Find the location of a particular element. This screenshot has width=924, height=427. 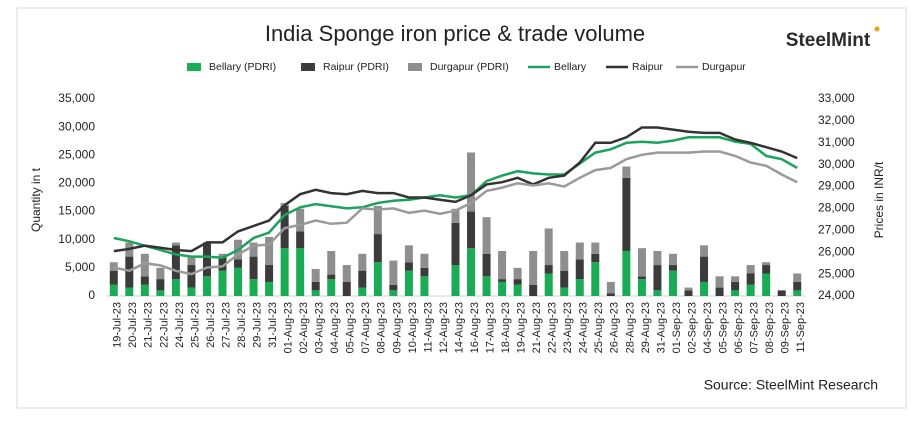

y2-tick-label: 29,000 is located at coordinates (836, 186).